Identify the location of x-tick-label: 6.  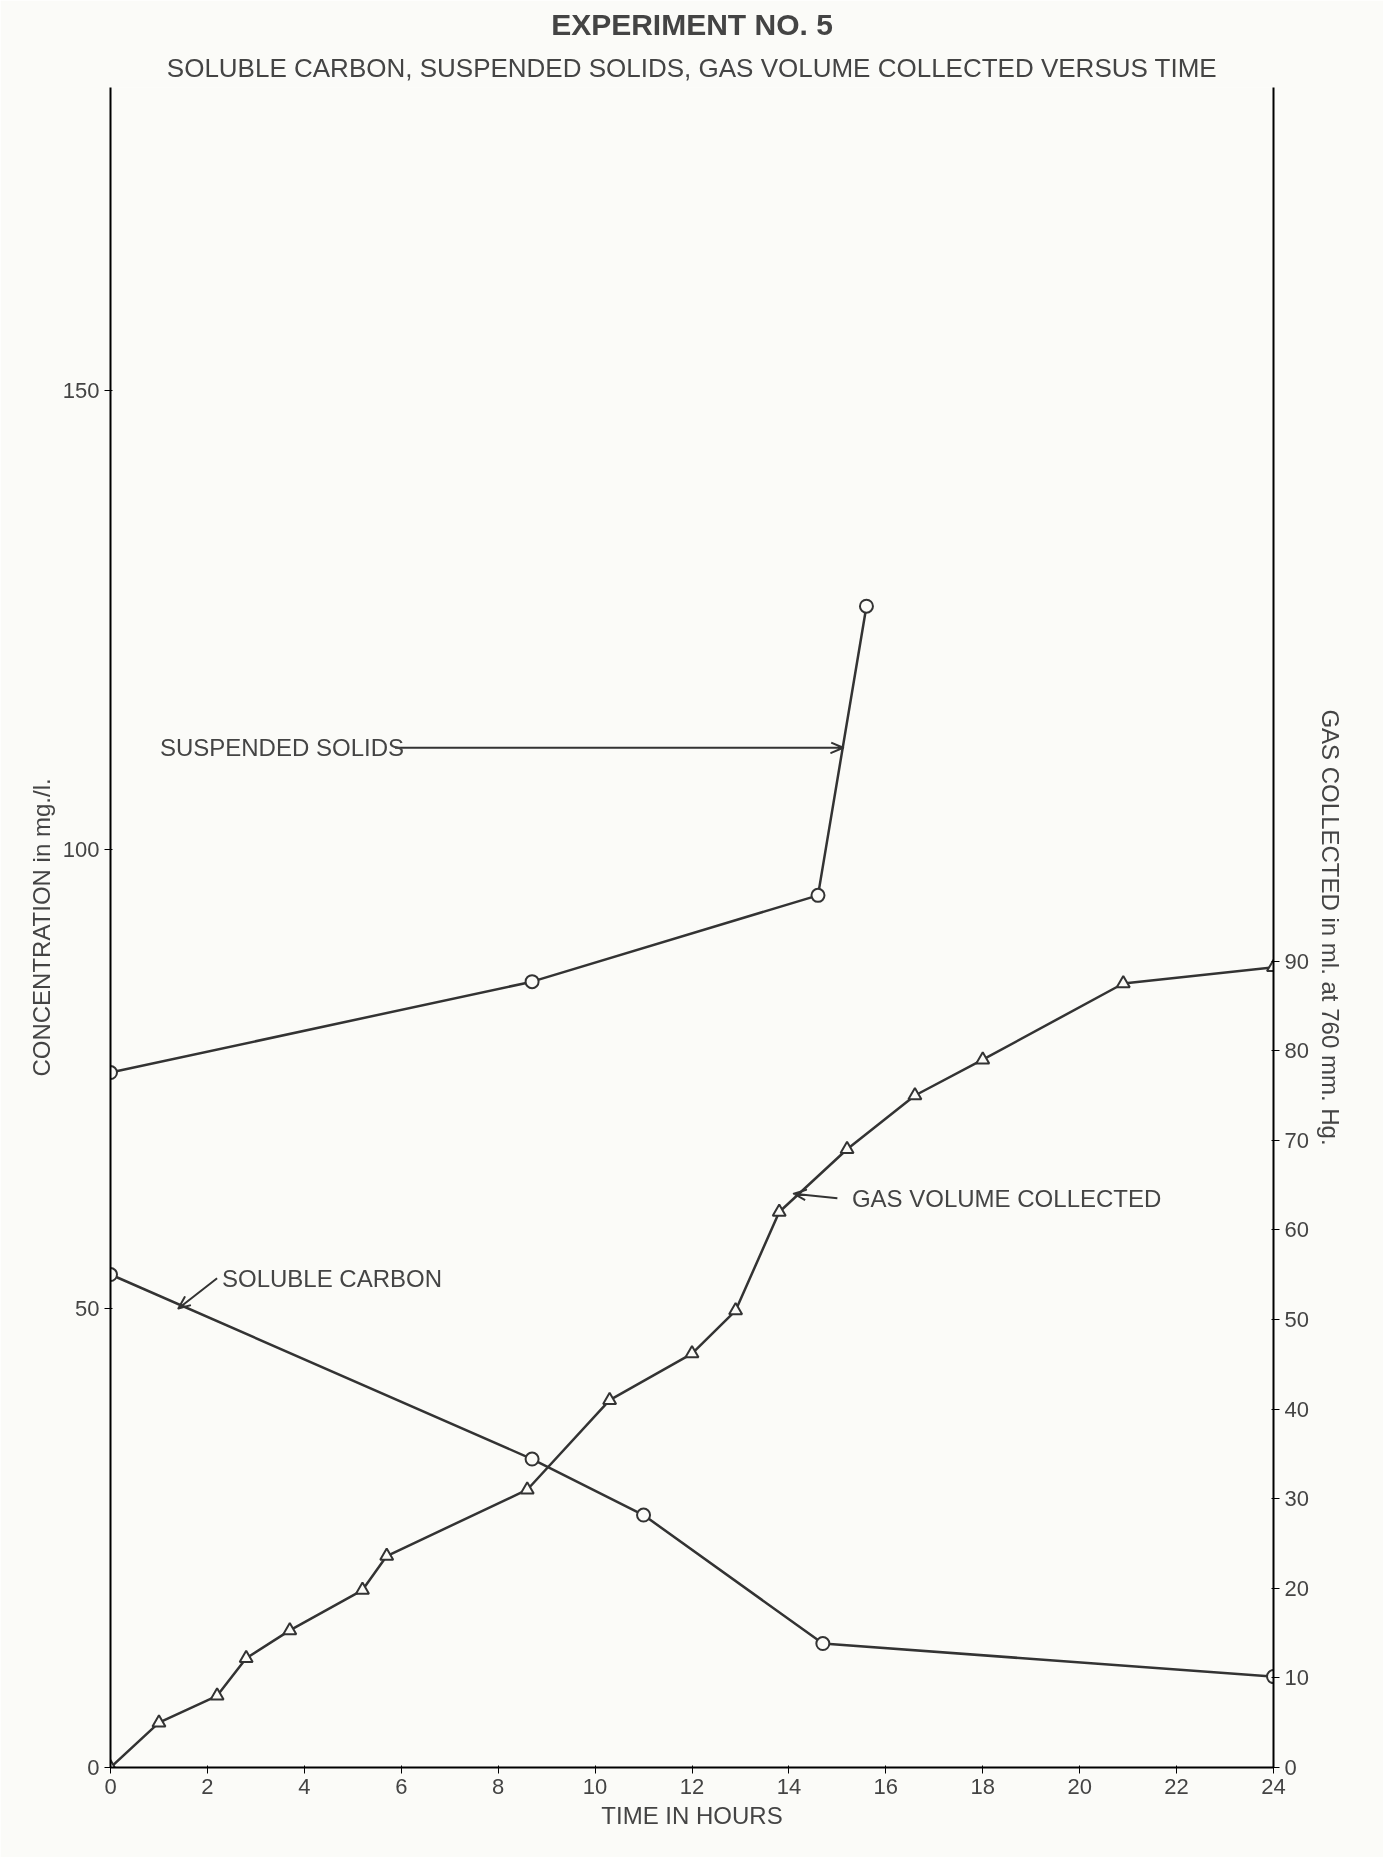
(401, 1786).